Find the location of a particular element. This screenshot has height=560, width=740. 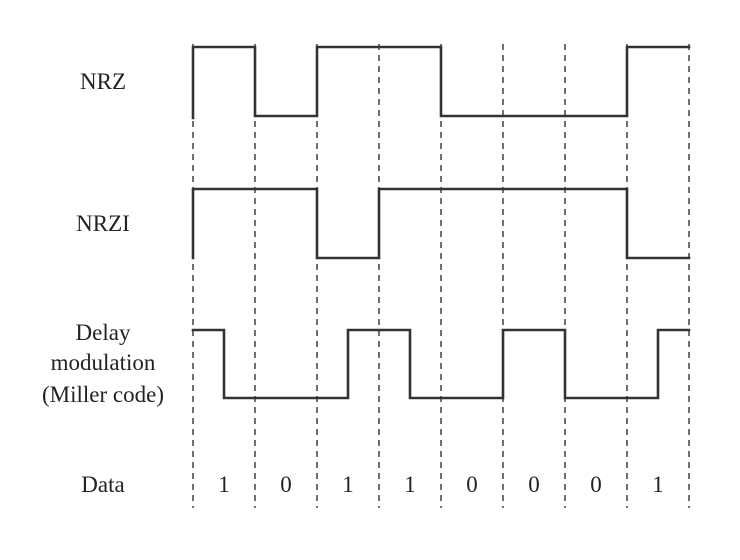

nrzi-label: NRZI is located at coordinates (103, 223).